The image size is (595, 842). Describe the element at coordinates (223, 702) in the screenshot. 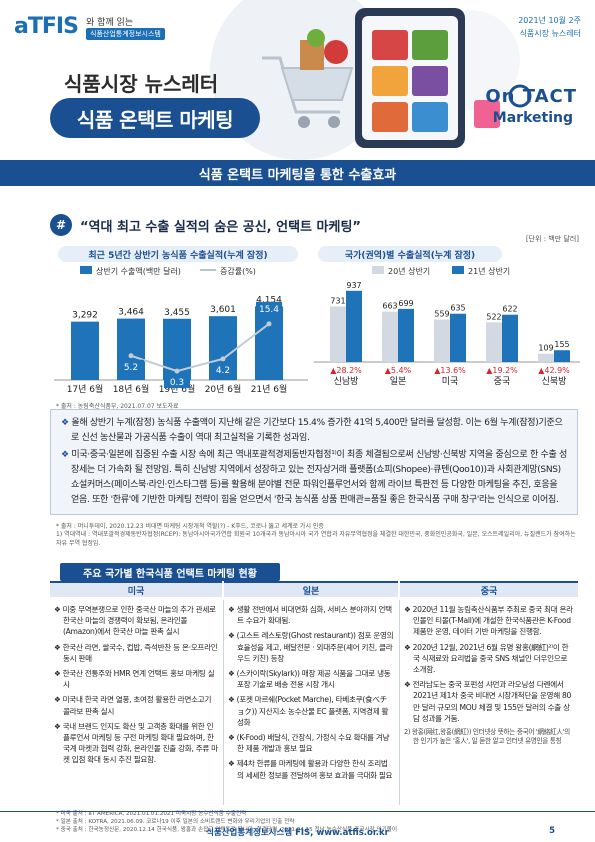

I see `column-divider` at that location.